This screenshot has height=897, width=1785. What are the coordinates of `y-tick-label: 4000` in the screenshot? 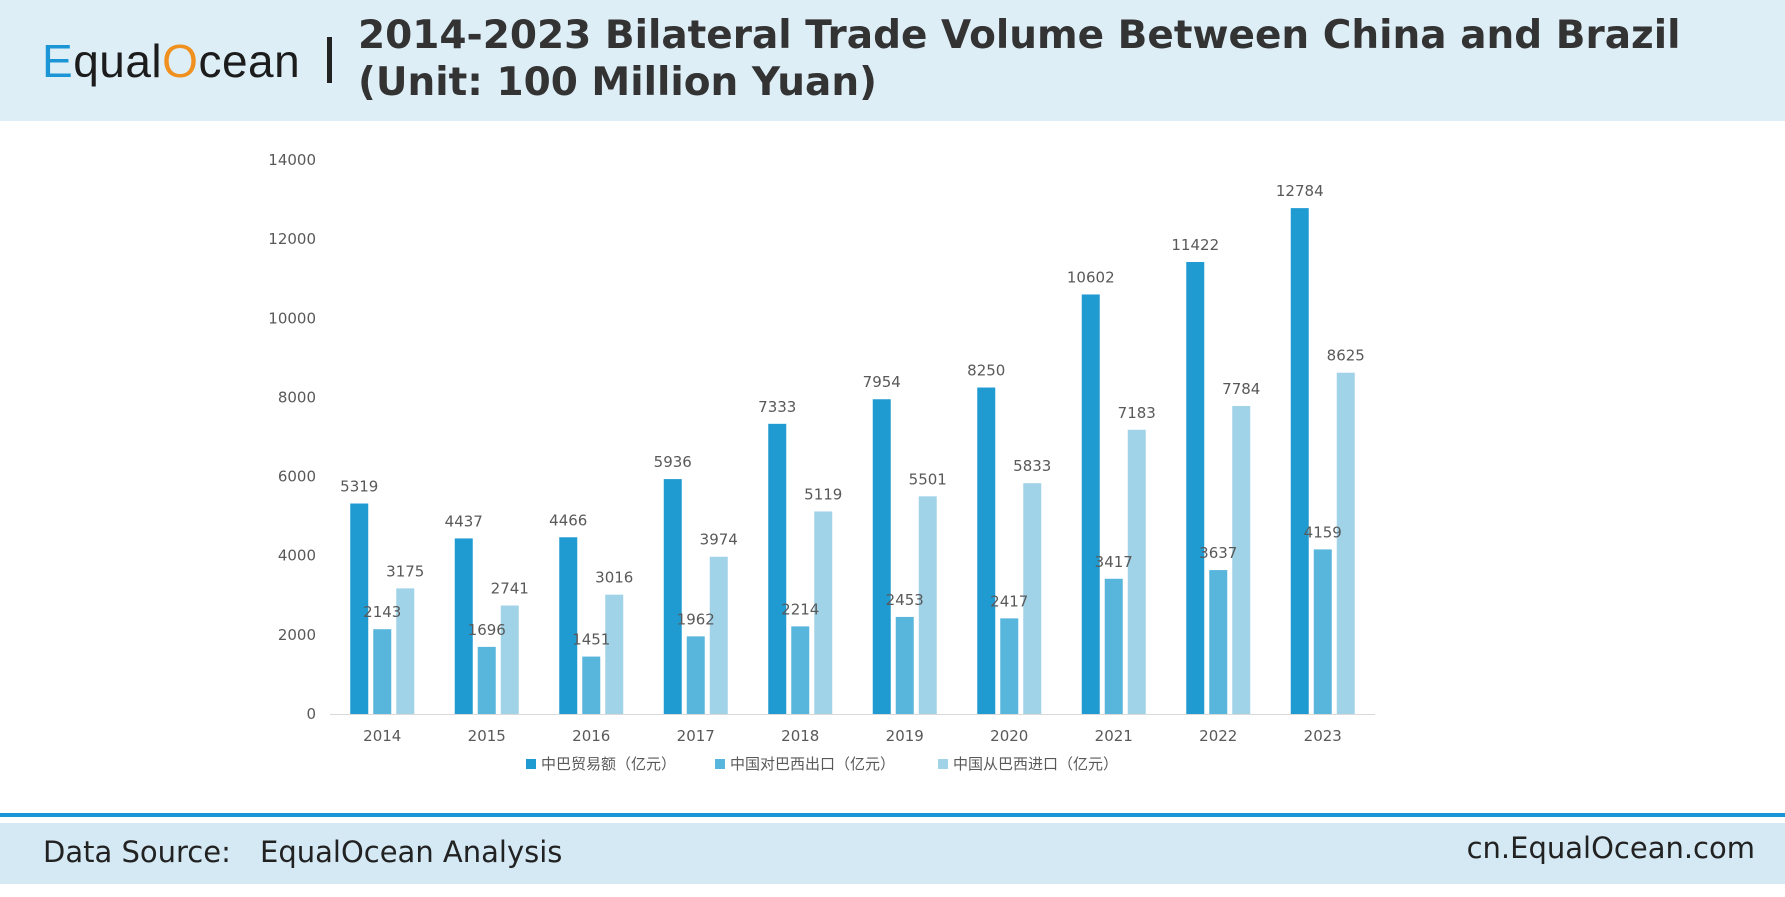 It's located at (297, 556).